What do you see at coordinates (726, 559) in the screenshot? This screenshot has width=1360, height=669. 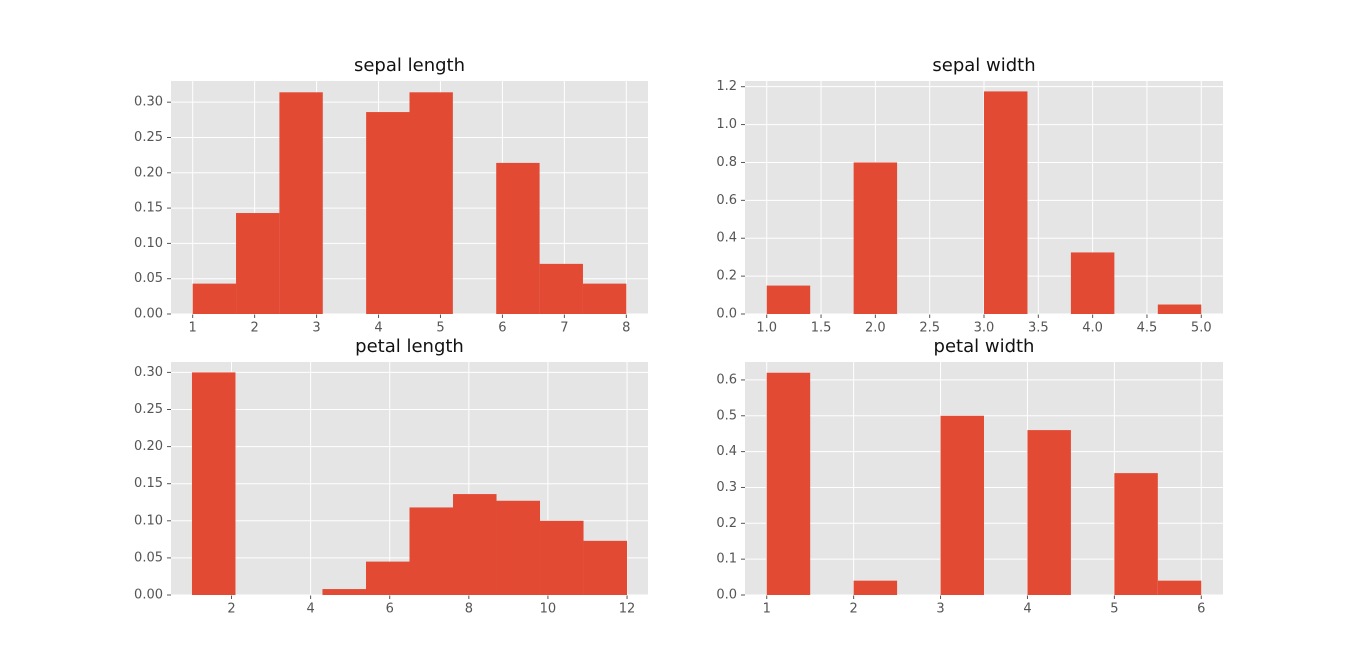 I see `y-tick-label: 0.1` at bounding box center [726, 559].